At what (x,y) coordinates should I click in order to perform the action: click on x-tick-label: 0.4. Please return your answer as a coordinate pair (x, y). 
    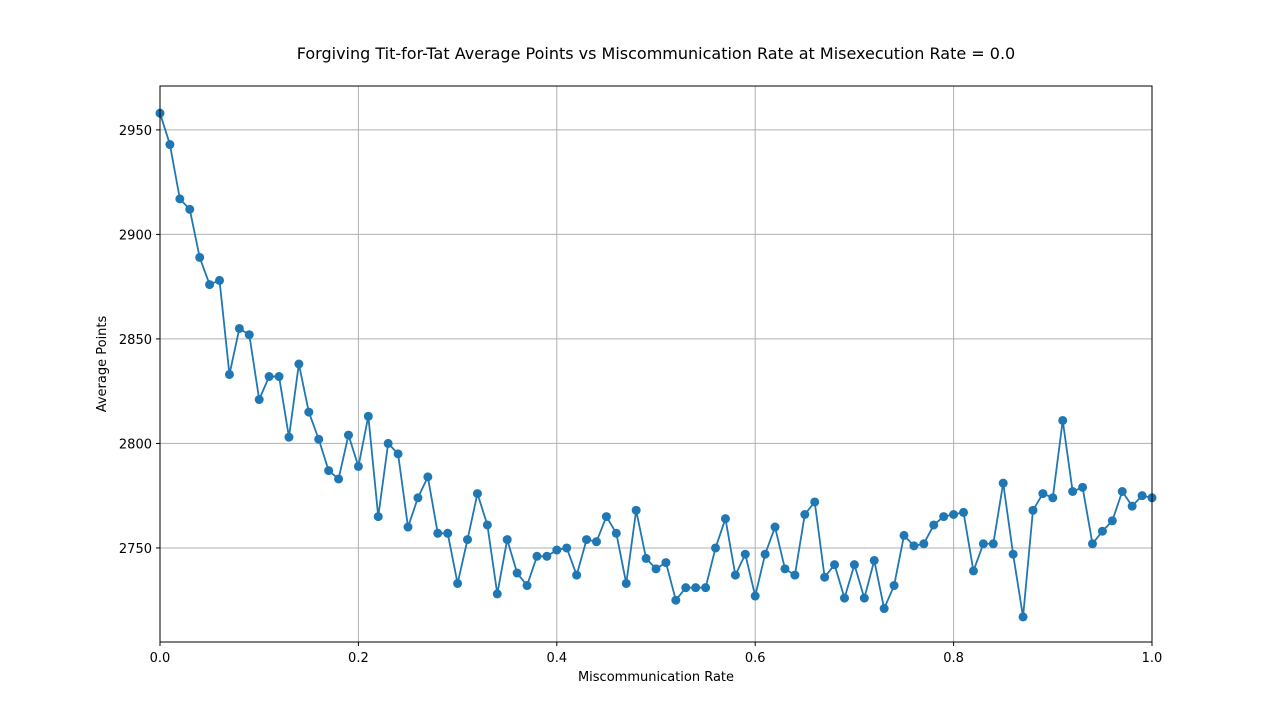
    Looking at the image, I should click on (556, 658).